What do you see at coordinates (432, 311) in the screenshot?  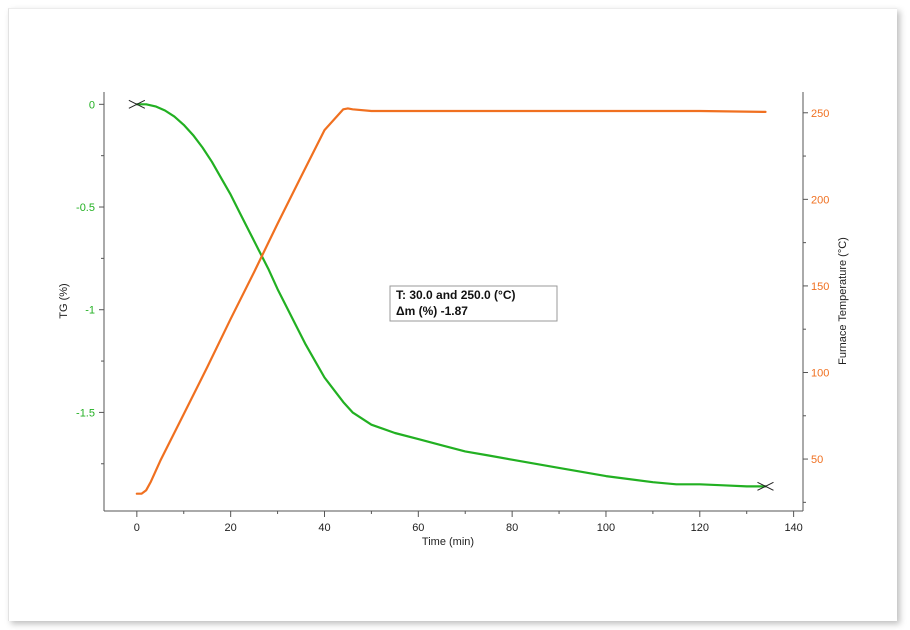 I see `annotation-line-2: Δm (%) -1.87` at bounding box center [432, 311].